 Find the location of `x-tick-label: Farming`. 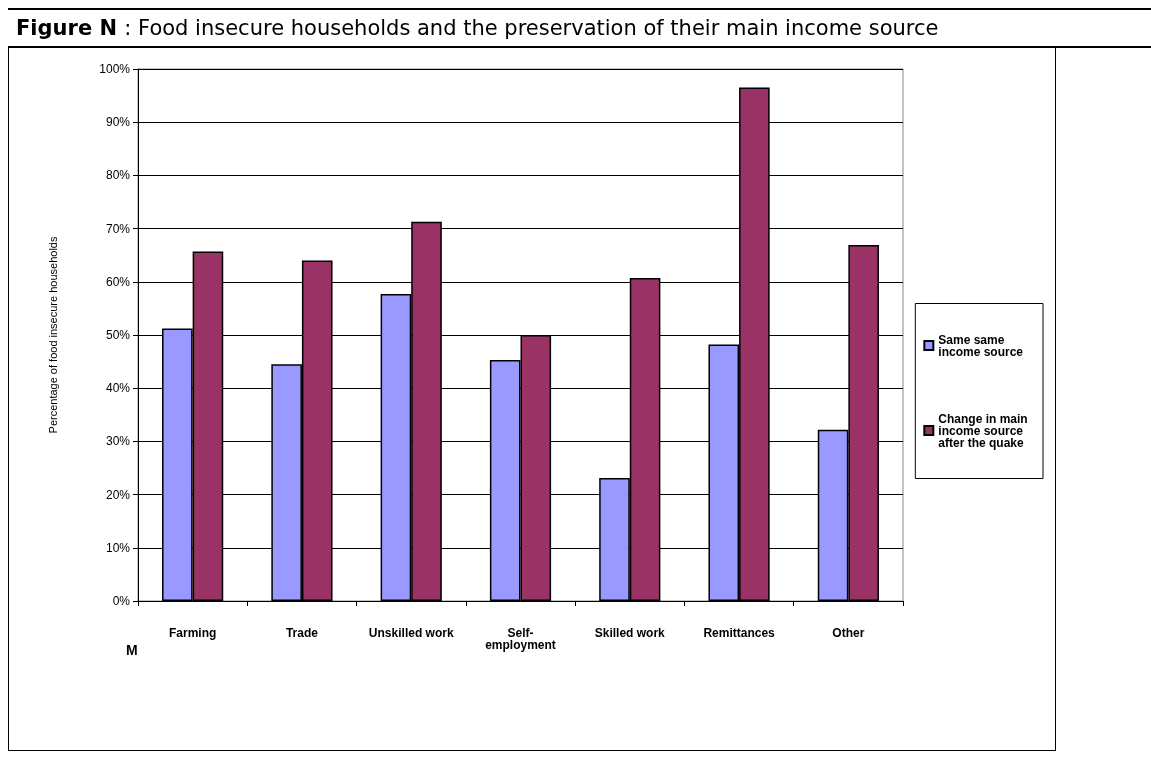

x-tick-label: Farming is located at coordinates (192, 633).